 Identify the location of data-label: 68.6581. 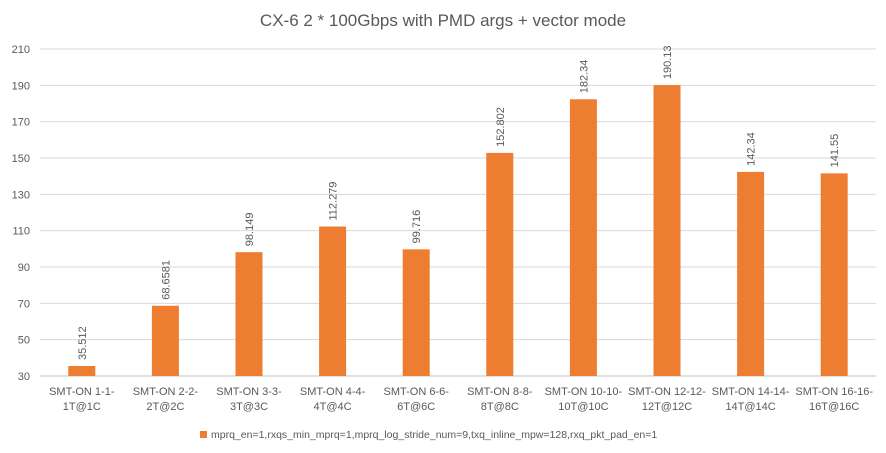
(166, 280).